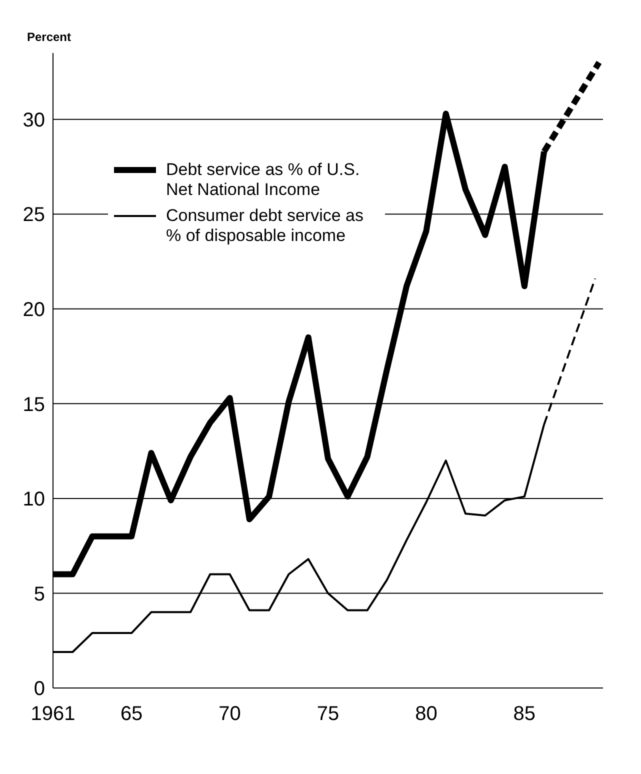  Describe the element at coordinates (33, 405) in the screenshot. I see `y-tick-label: 15` at that location.